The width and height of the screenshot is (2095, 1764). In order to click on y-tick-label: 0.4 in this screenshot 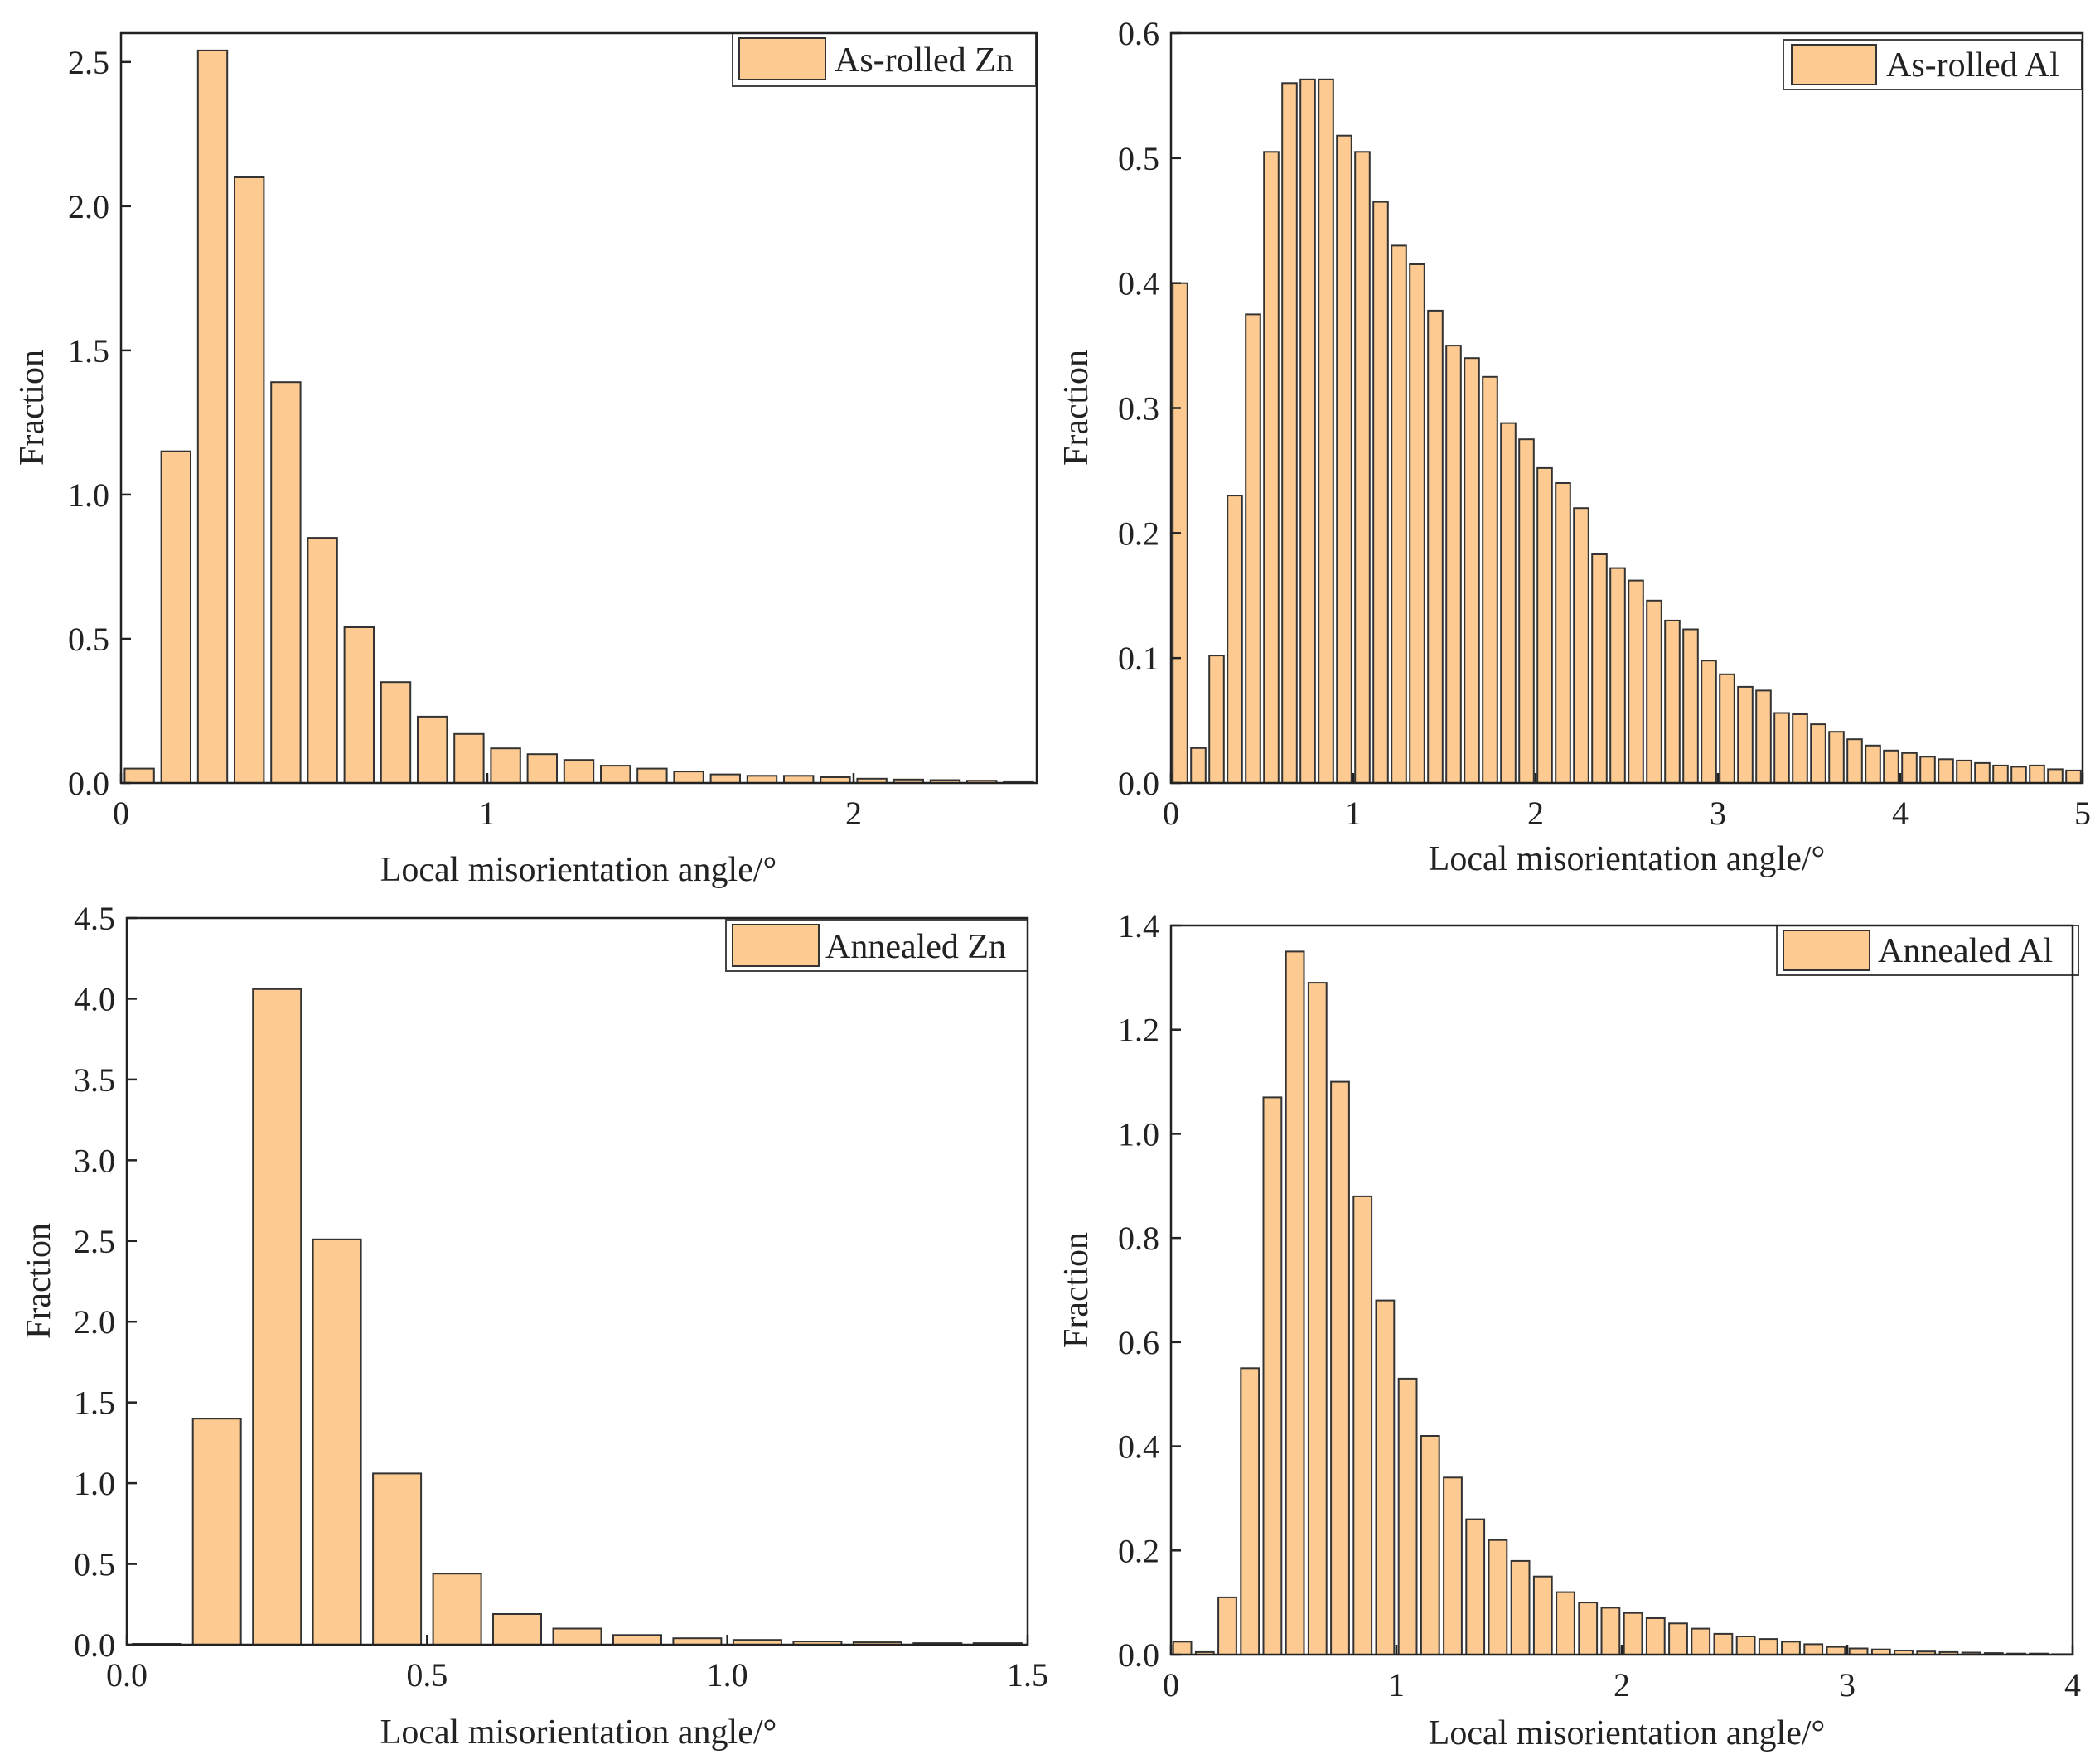, I will do `click(1139, 1447)`.